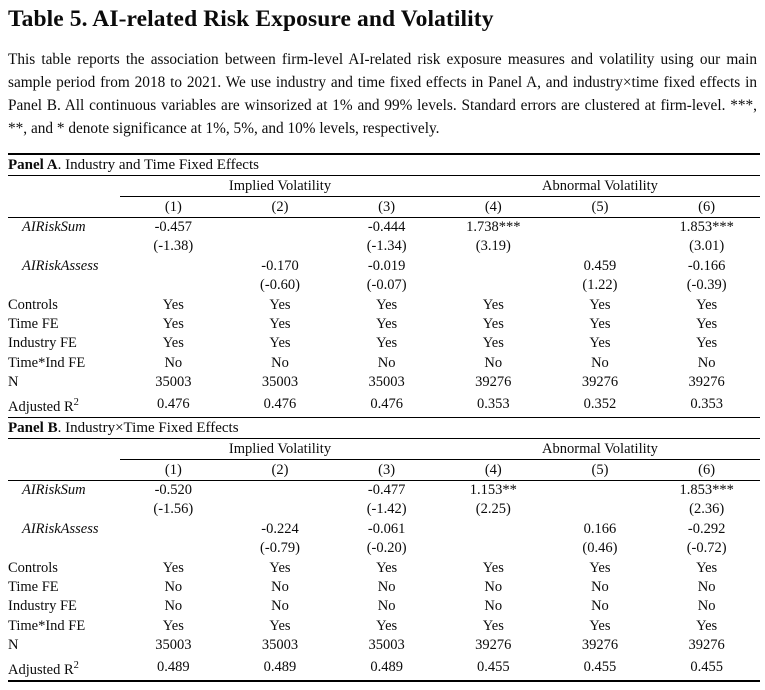 Image resolution: width=765 pixels, height=690 pixels. I want to click on group-header-spacer, so click(64, 448).